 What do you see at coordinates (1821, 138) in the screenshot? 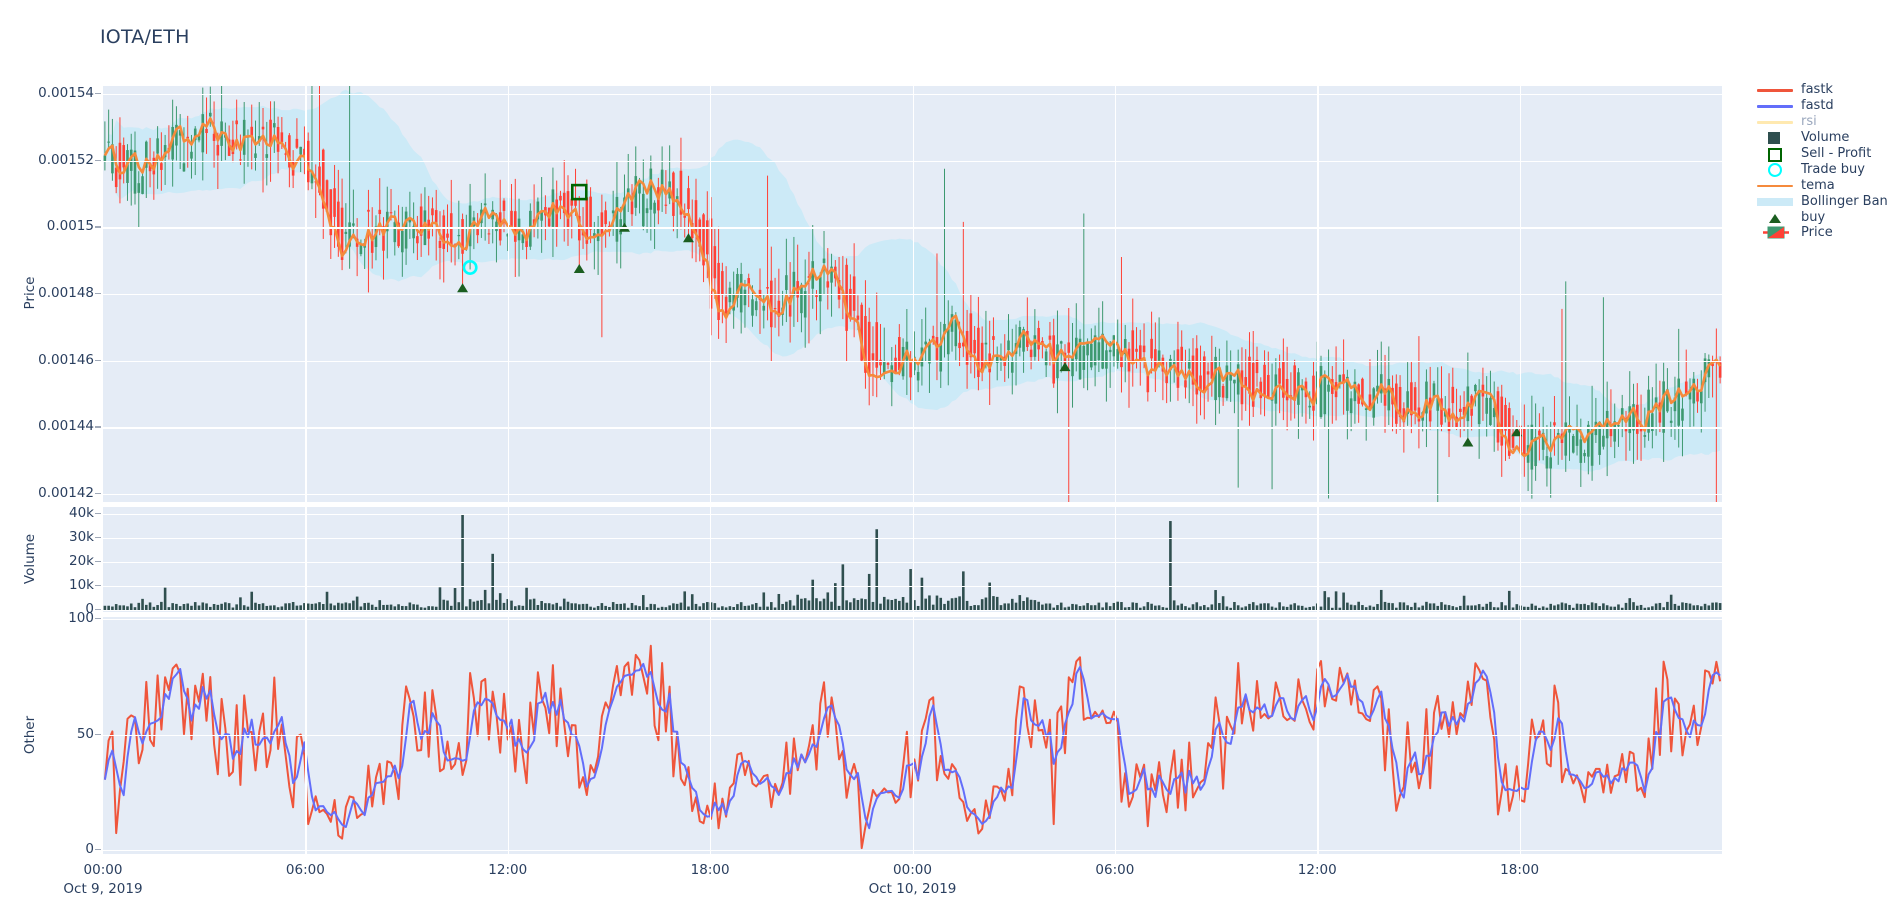
I see `legend-item-volume: Volume` at bounding box center [1821, 138].